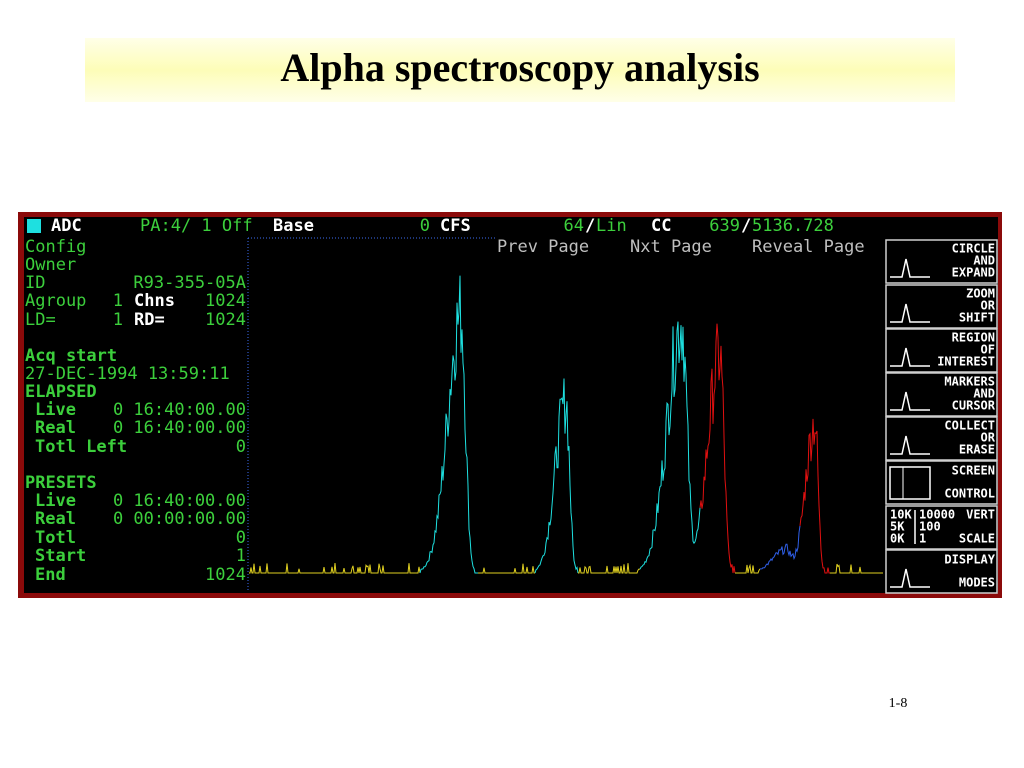 Image resolution: width=1024 pixels, height=768 pixels. What do you see at coordinates (974, 406) in the screenshot?
I see `softkey-text: CURSOR` at bounding box center [974, 406].